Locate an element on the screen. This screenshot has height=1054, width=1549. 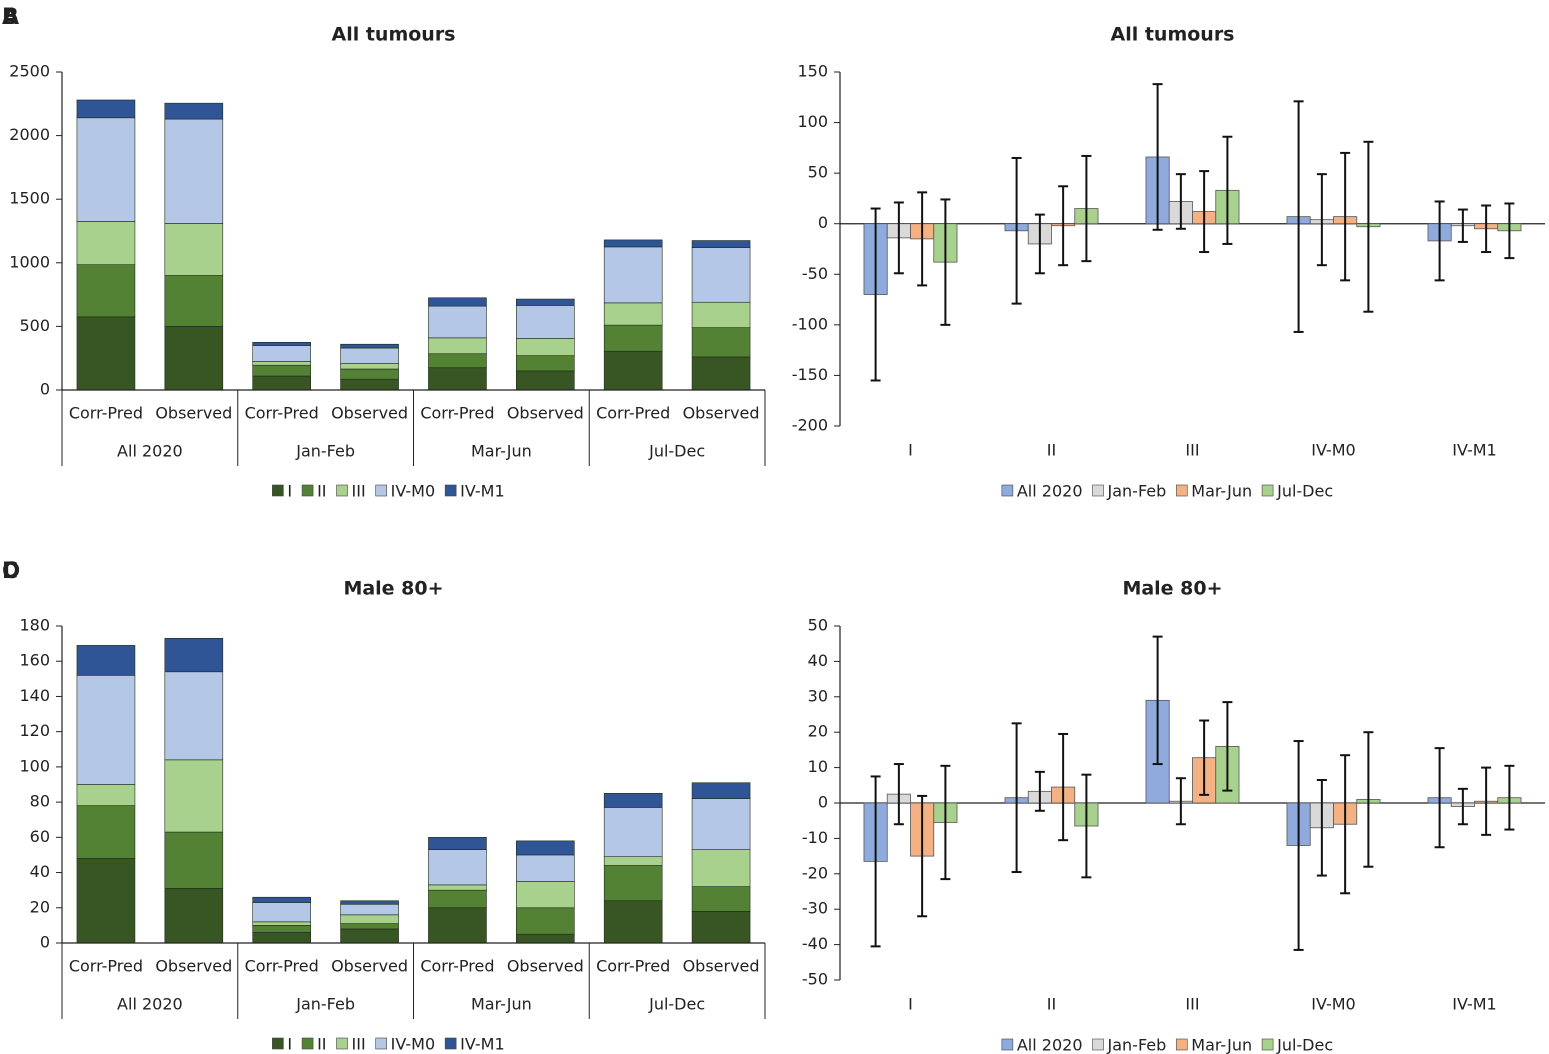
y-tick-label: 50 is located at coordinates (818, 625).